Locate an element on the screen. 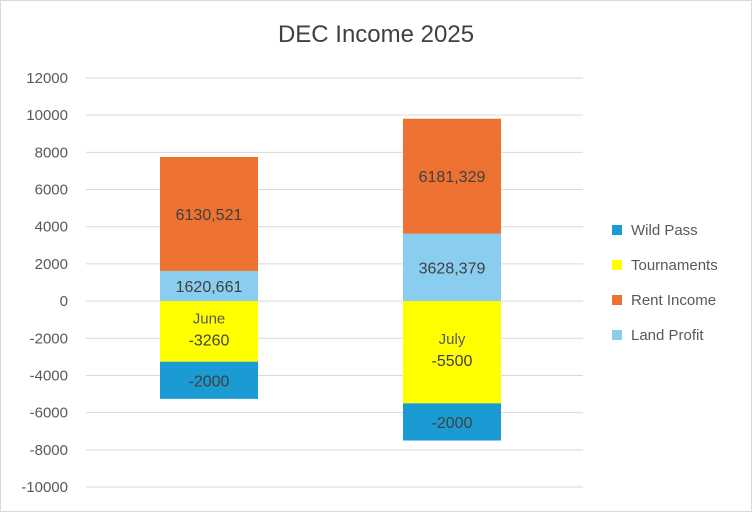 The height and width of the screenshot is (512, 752). bar-land-profit-july is located at coordinates (452, 267).